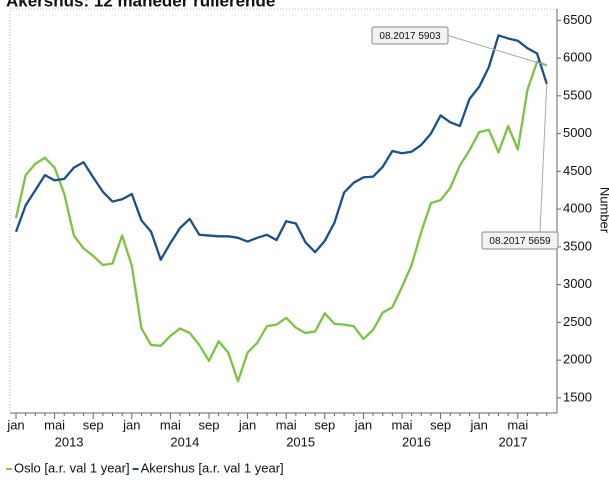 The width and height of the screenshot is (609, 487). Describe the element at coordinates (416, 441) in the screenshot. I see `x-year-label: 2016` at that location.